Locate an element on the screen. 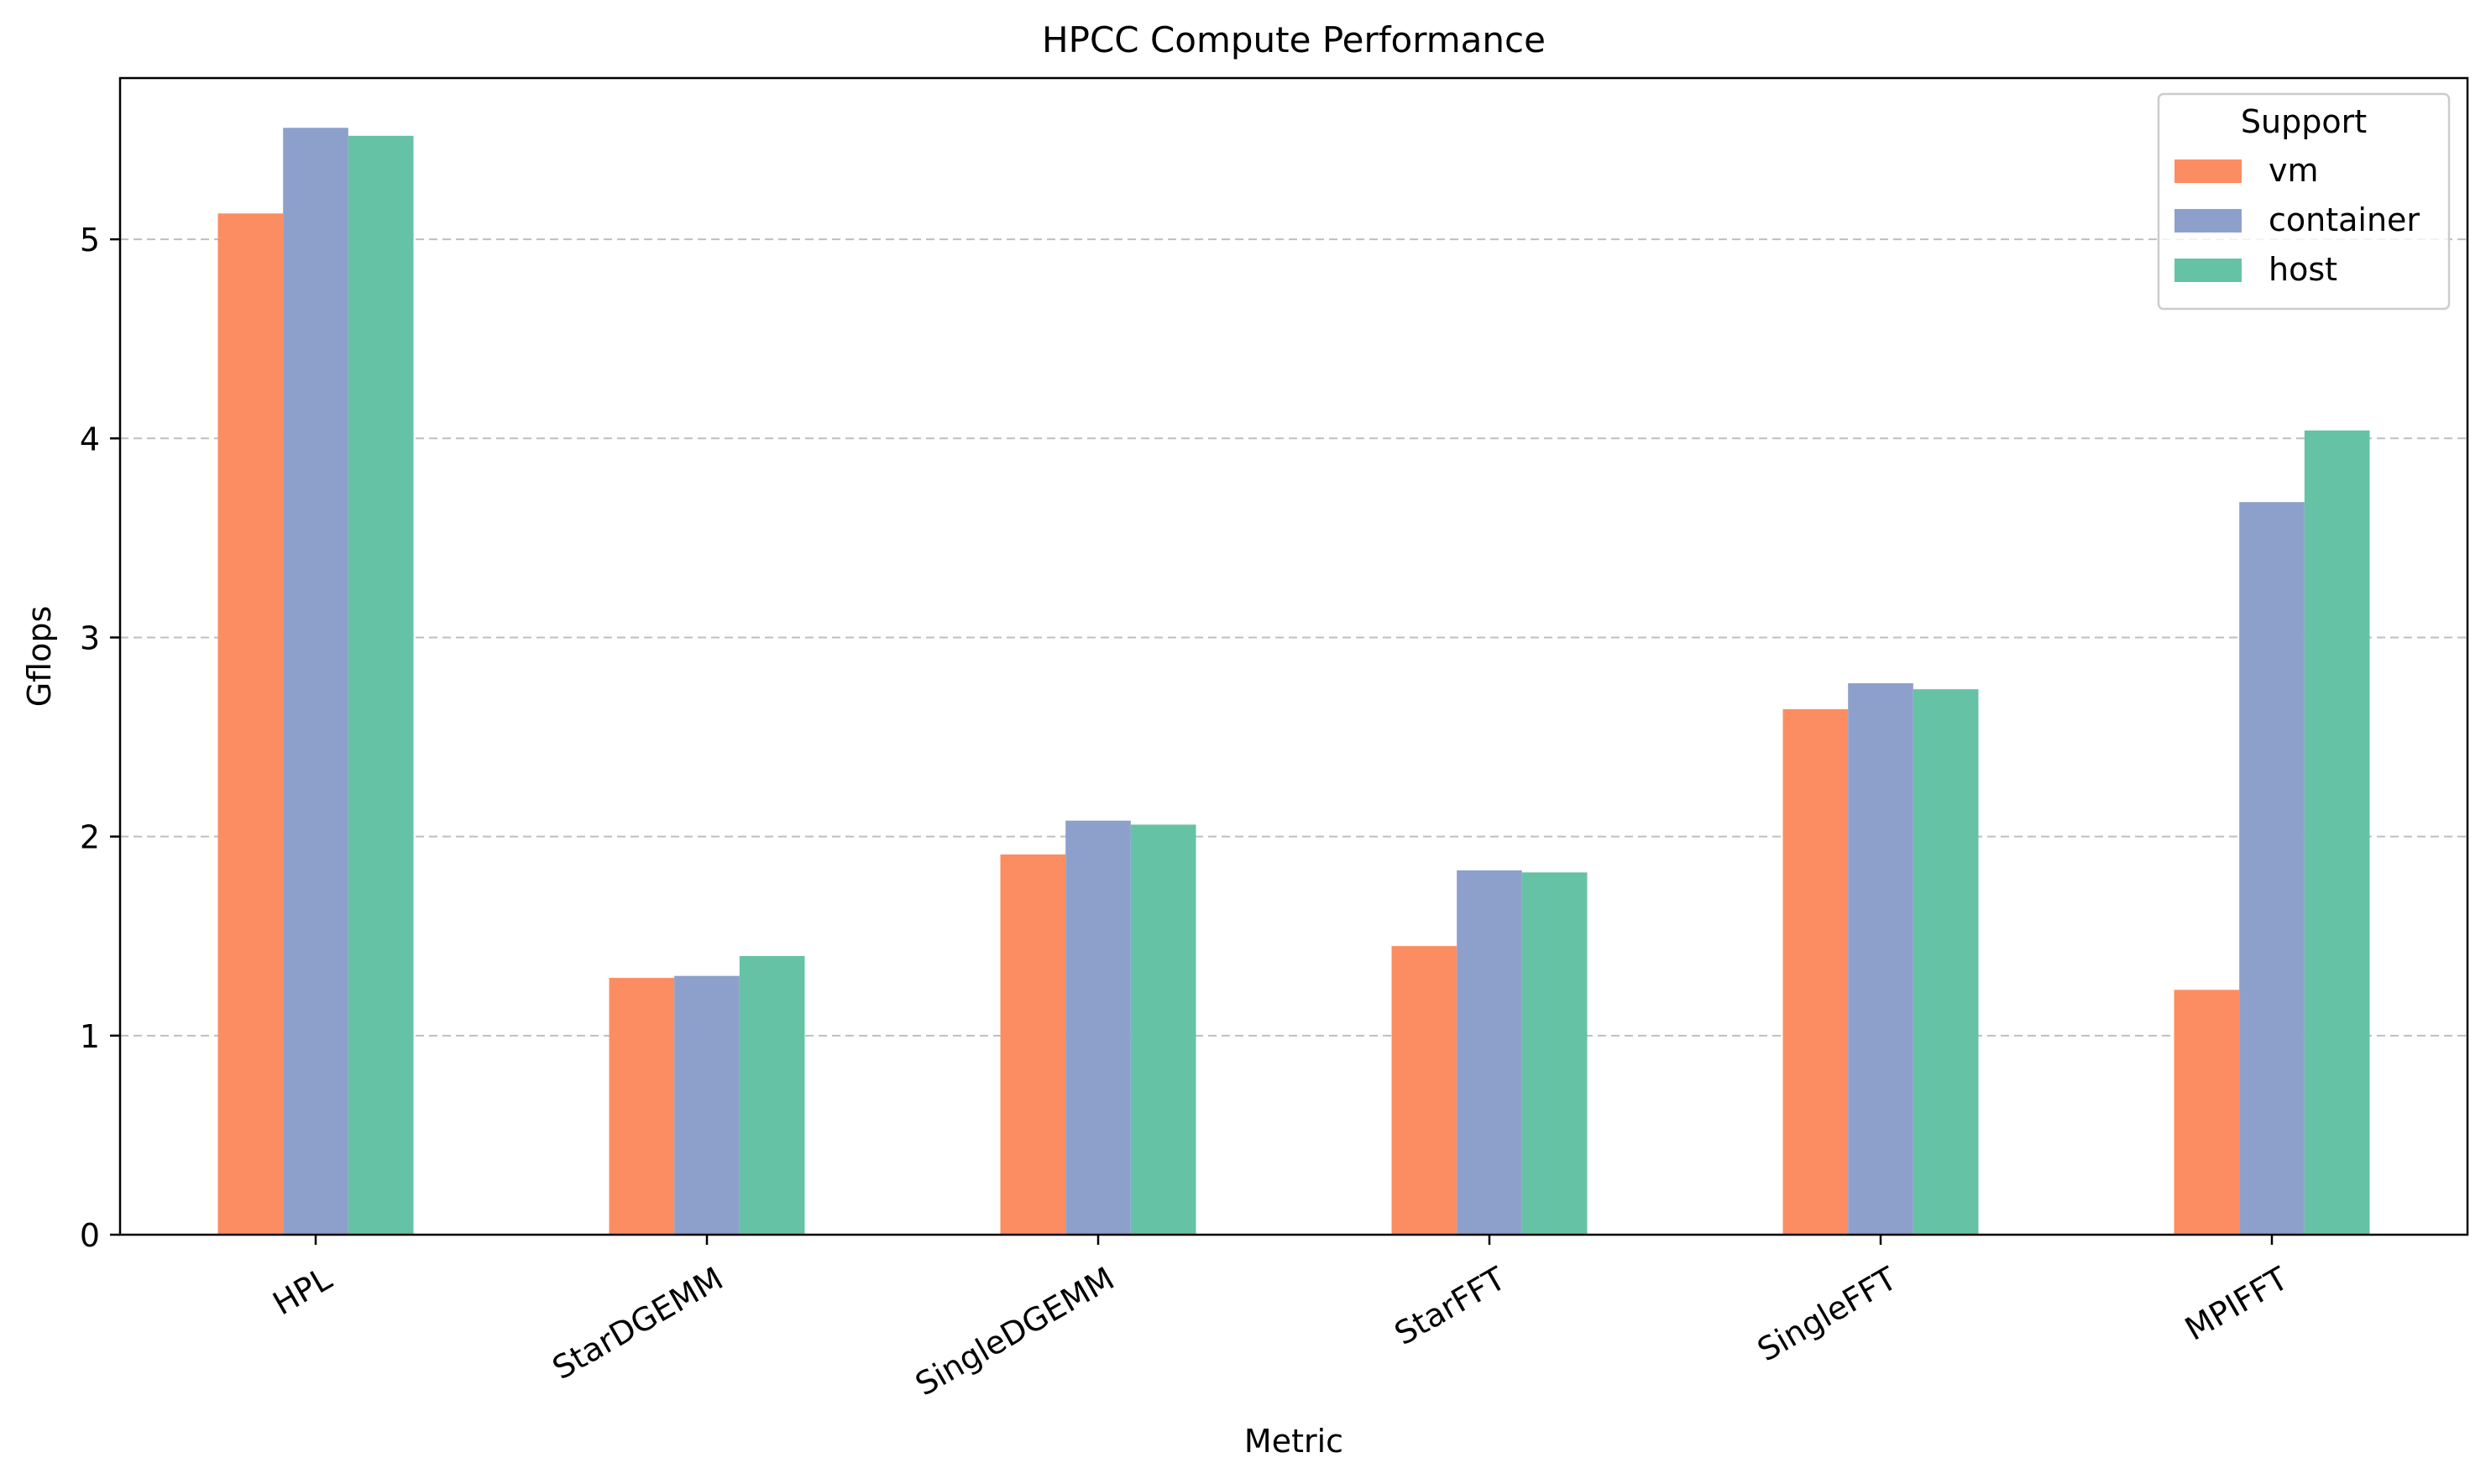 This screenshot has width=2491, height=1484. bar-host-SingleFFT is located at coordinates (1946, 962).